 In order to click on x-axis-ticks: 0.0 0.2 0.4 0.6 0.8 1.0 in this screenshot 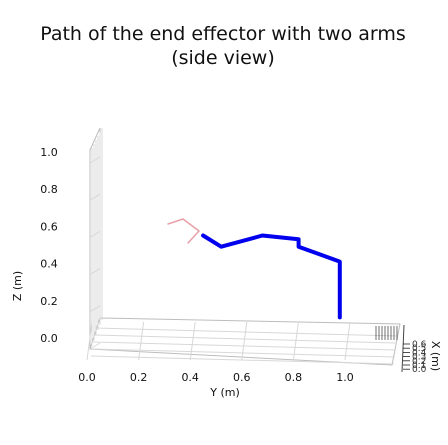, I will do `click(216, 377)`.